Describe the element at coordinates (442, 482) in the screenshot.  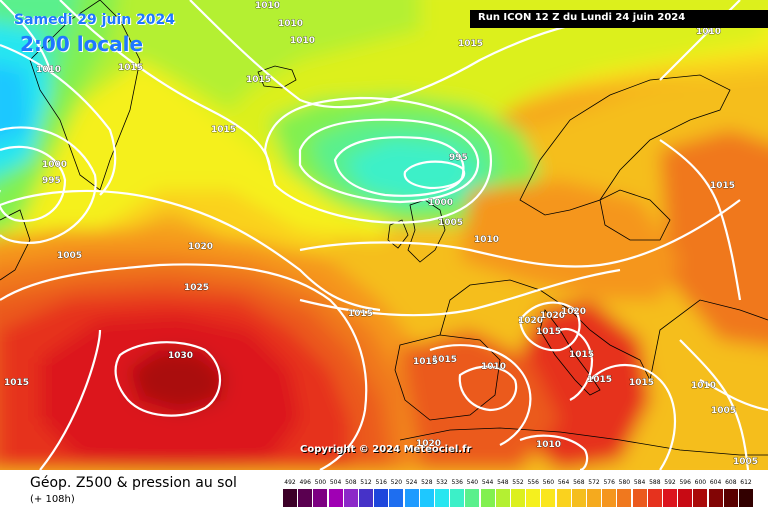
I see `legend-value-label: 532` at that location.